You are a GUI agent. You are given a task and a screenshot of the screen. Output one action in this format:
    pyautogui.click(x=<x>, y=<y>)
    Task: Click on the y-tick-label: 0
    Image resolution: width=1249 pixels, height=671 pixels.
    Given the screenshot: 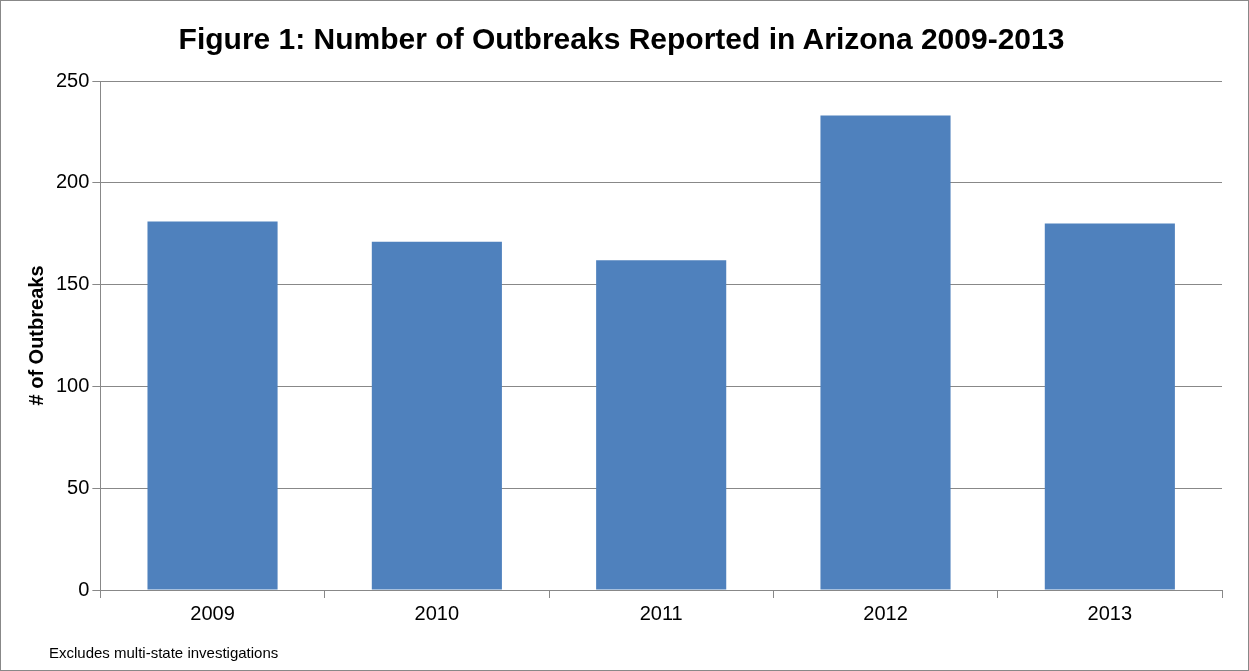 What is the action you would take?
    pyautogui.click(x=84, y=588)
    